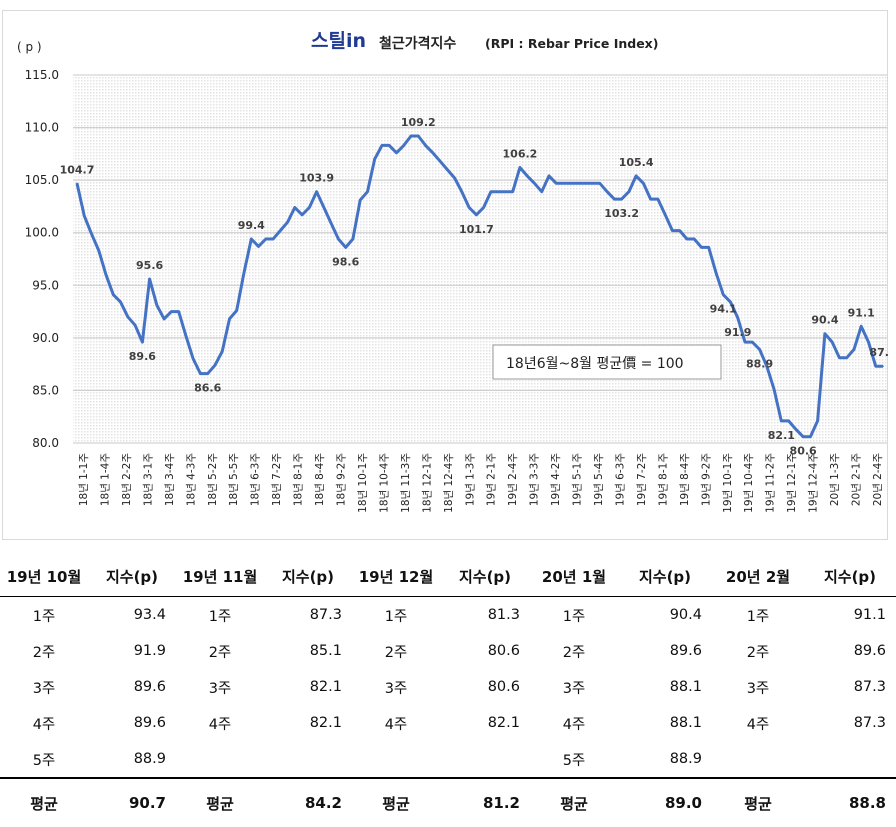 The width and height of the screenshot is (896, 827). I want to click on data-label: 89.6, so click(142, 356).